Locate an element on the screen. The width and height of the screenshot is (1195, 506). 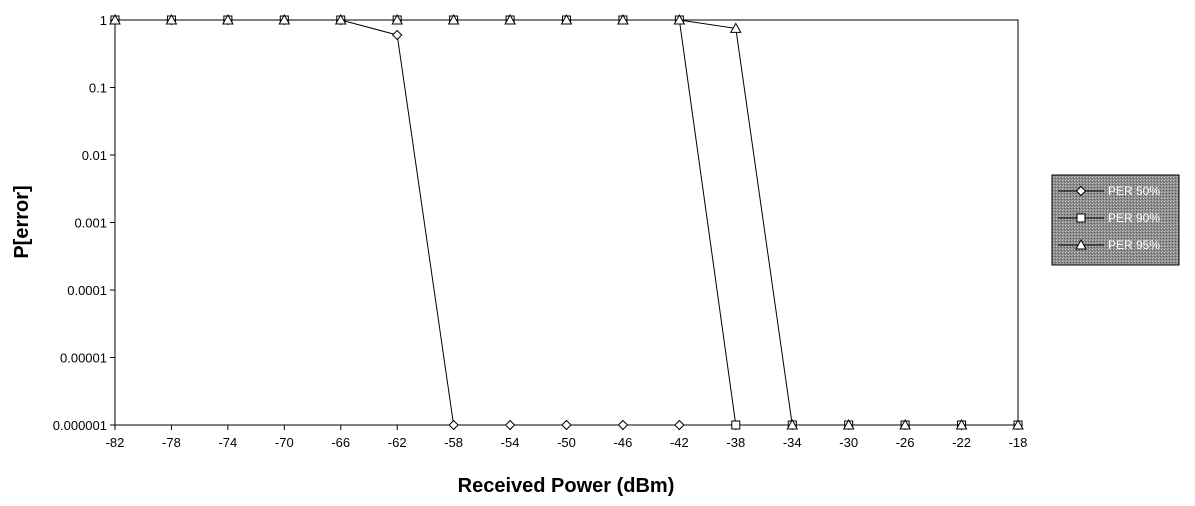
legend-entry: PER 95% is located at coordinates (1109, 245).